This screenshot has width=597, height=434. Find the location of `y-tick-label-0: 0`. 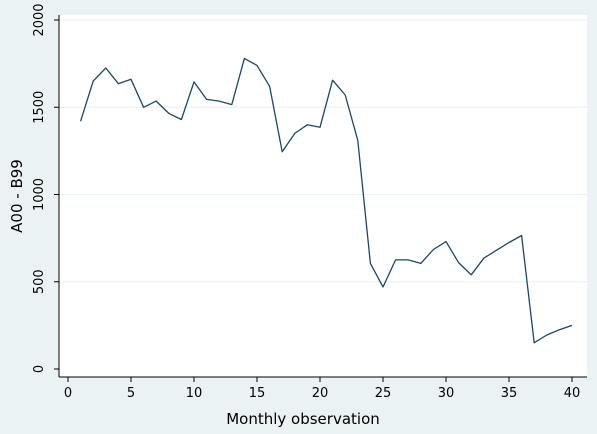

y-tick-label-0: 0 is located at coordinates (39, 369).